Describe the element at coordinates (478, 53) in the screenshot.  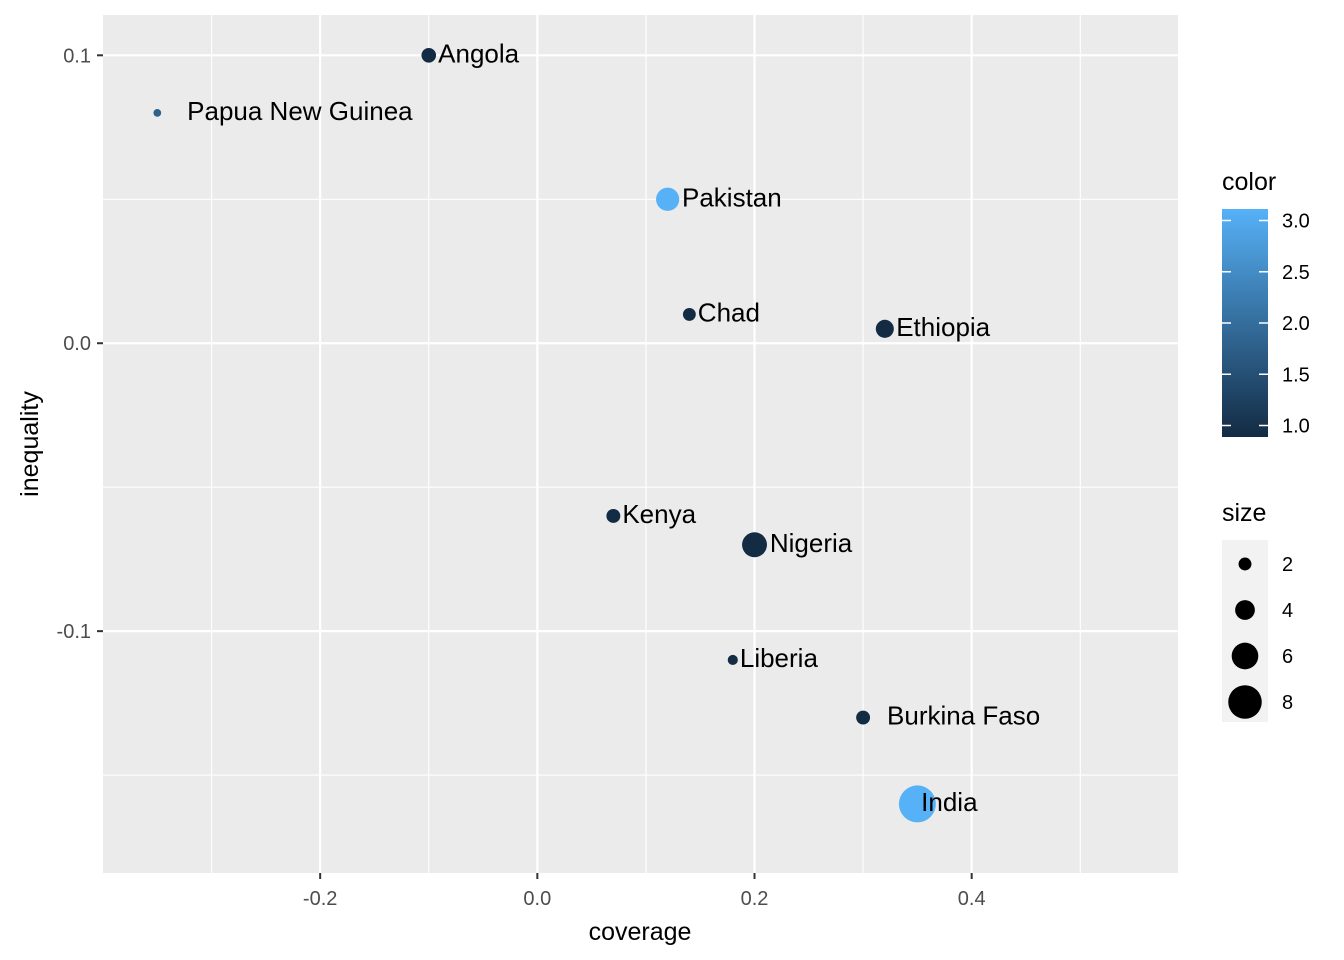
I see `point-label: Angola` at that location.